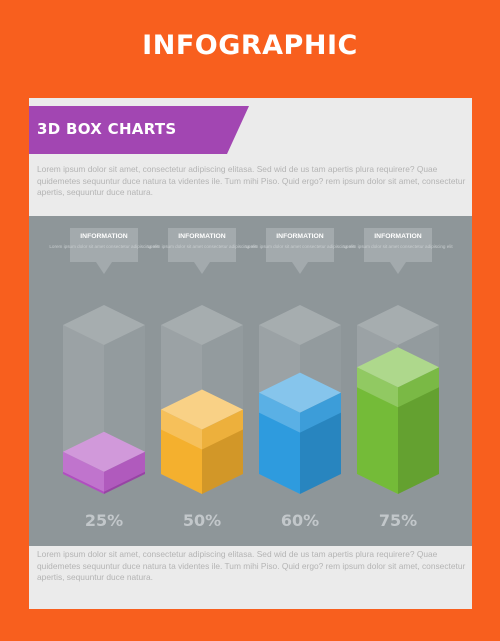 This screenshot has width=500, height=641. I want to click on bar-value-label: 75%, so click(398, 520).